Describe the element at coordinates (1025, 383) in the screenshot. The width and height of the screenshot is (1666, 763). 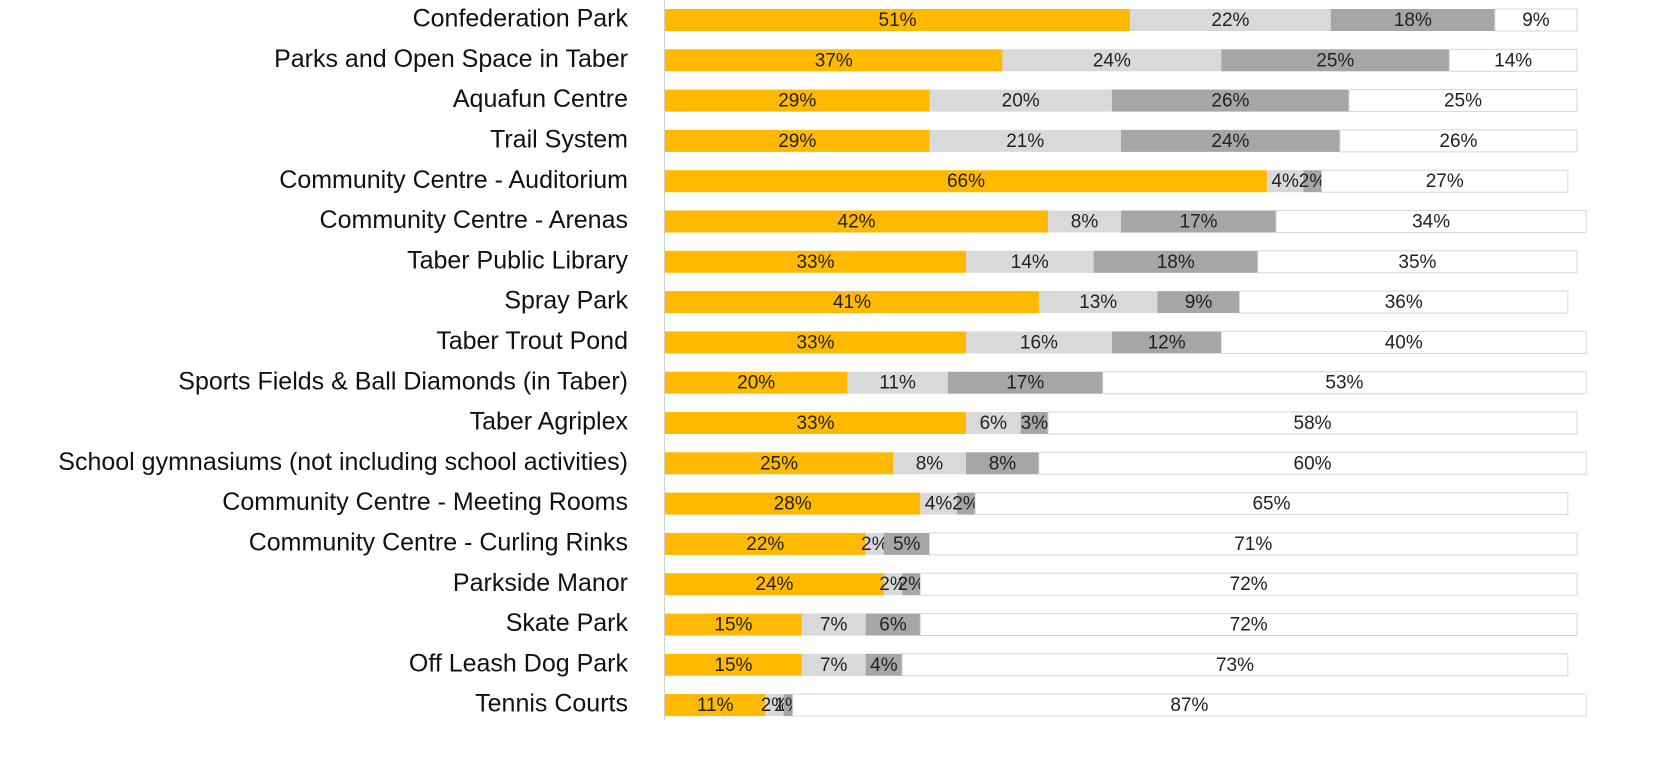
I see `value-label: 17%` at that location.